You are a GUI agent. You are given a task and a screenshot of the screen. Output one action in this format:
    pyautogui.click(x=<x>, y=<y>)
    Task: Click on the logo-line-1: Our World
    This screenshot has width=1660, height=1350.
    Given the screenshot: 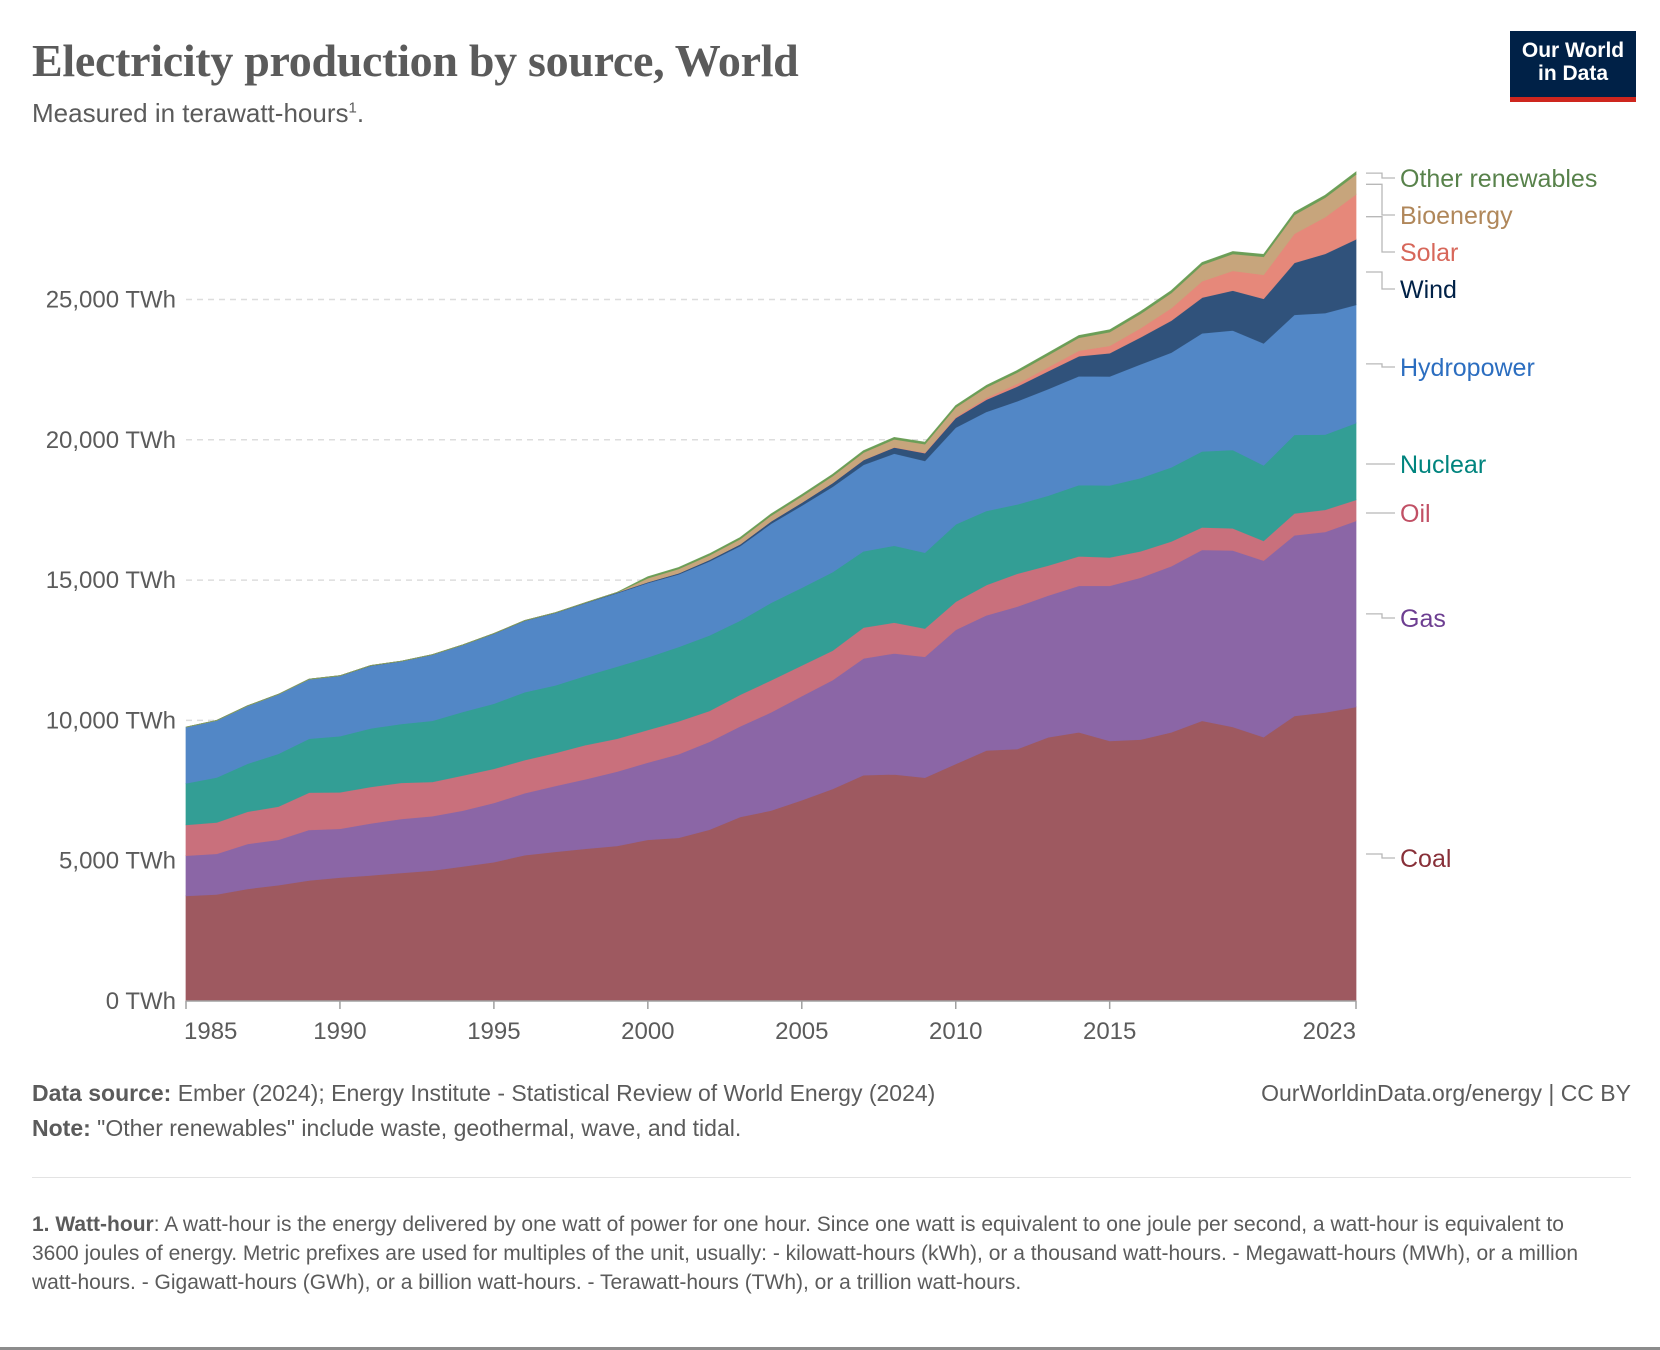 What is the action you would take?
    pyautogui.click(x=1573, y=50)
    